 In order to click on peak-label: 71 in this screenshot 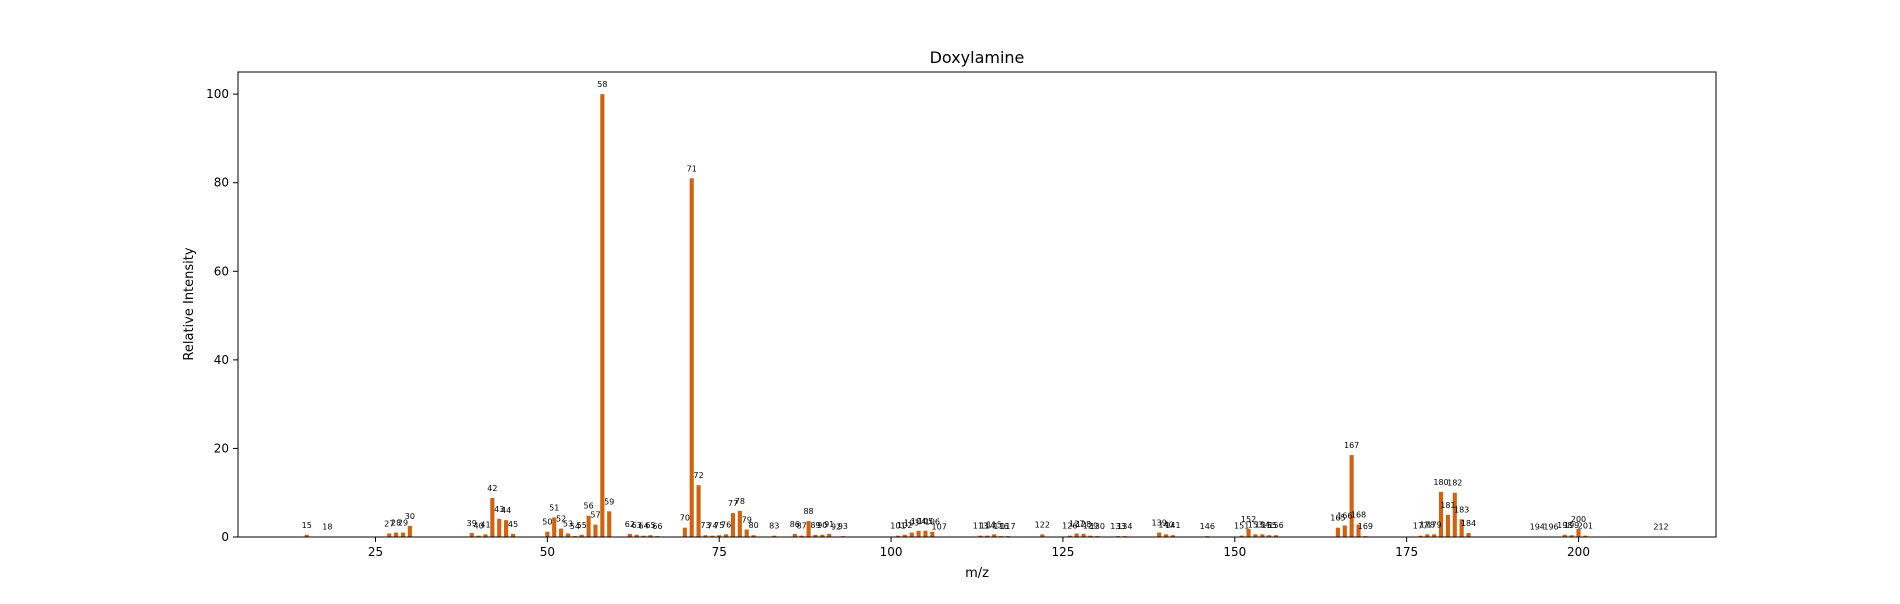, I will do `click(692, 168)`.